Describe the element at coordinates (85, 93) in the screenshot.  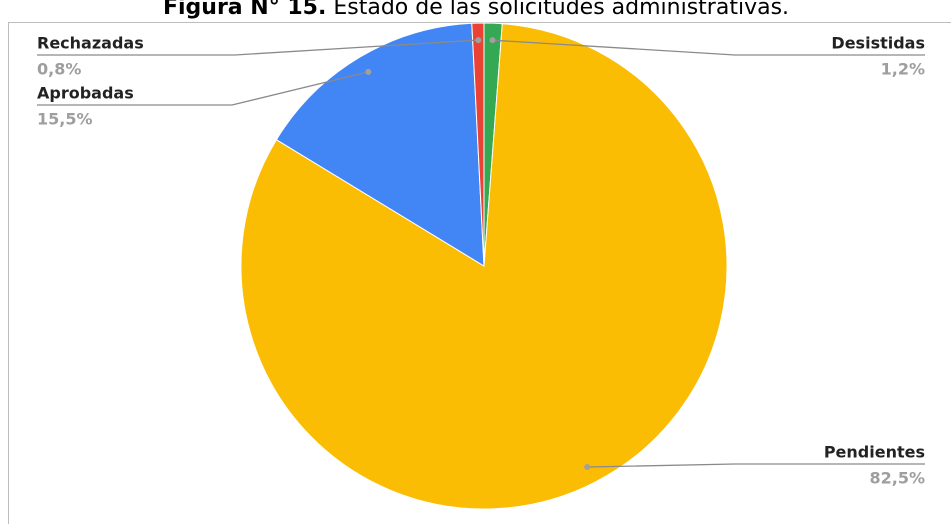
I see `legend-label: Aprobadas` at that location.